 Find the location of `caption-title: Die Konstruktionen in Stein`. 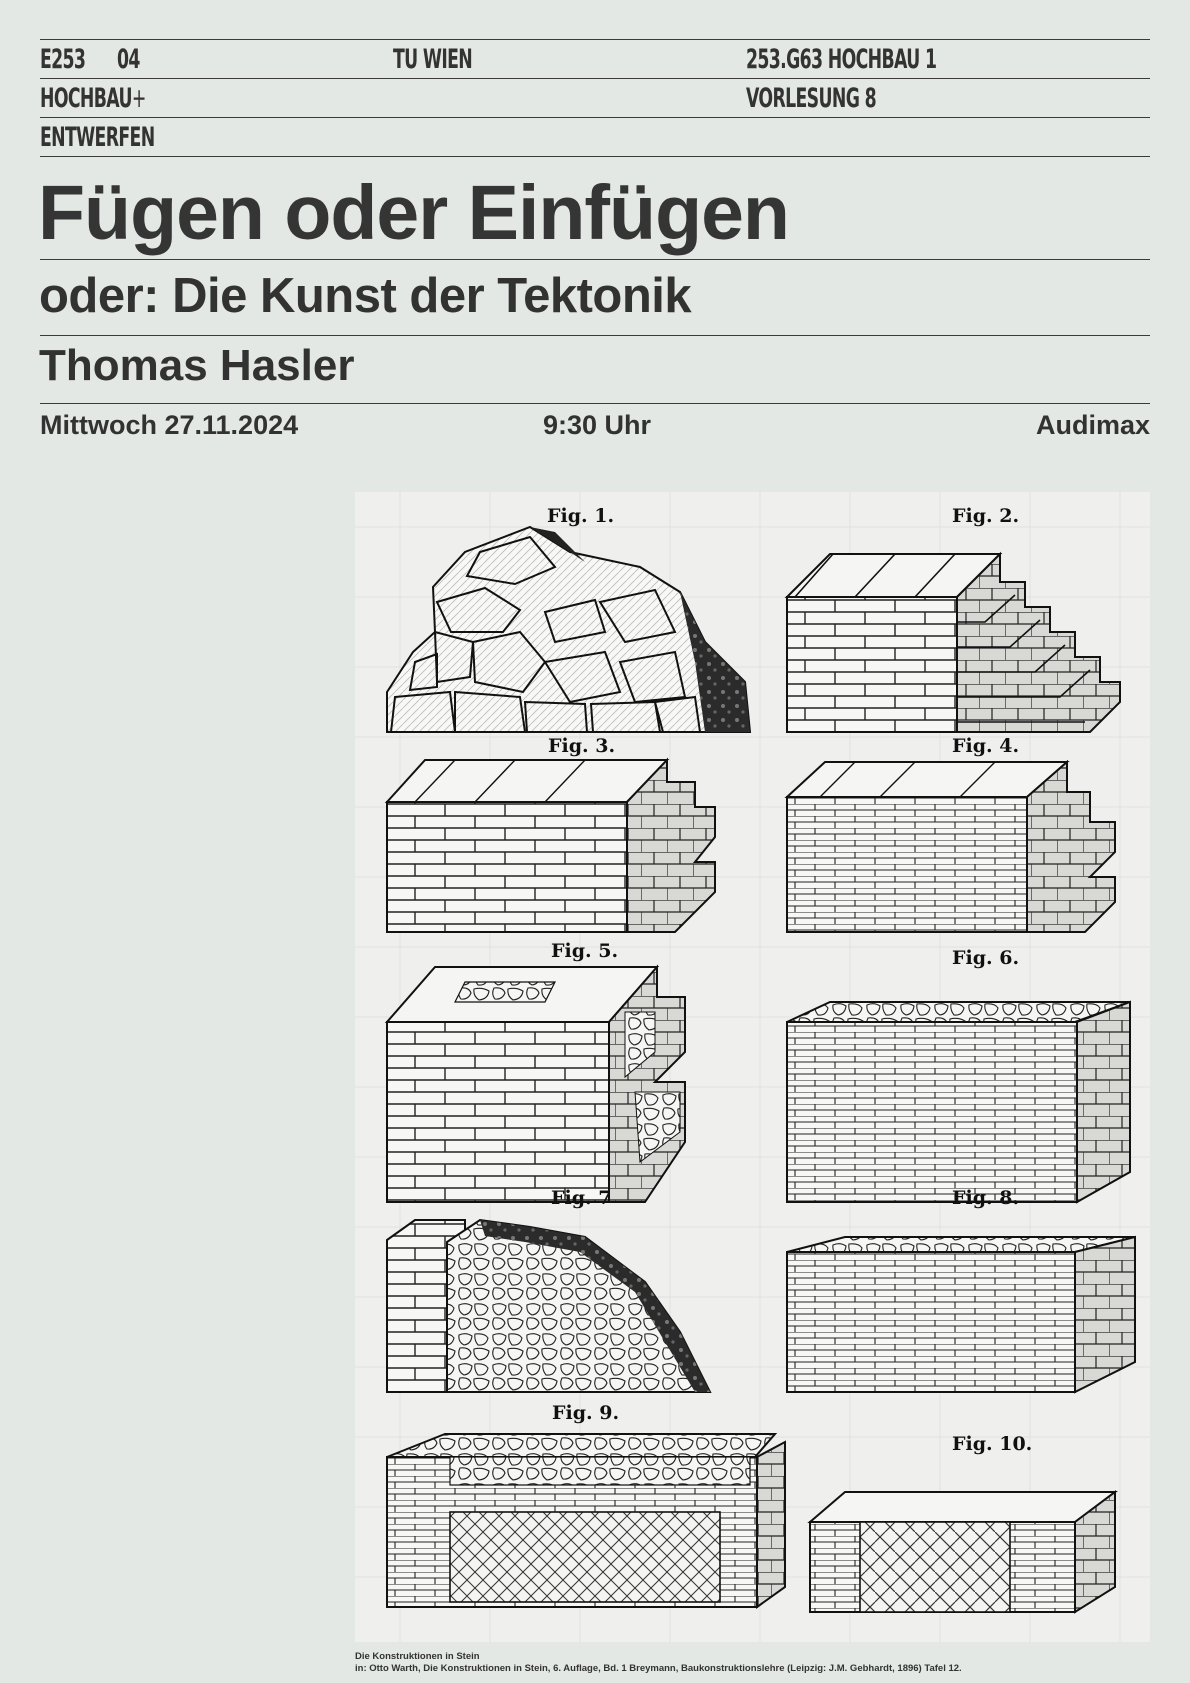

caption-title: Die Konstruktionen in Stein is located at coordinates (417, 1656).